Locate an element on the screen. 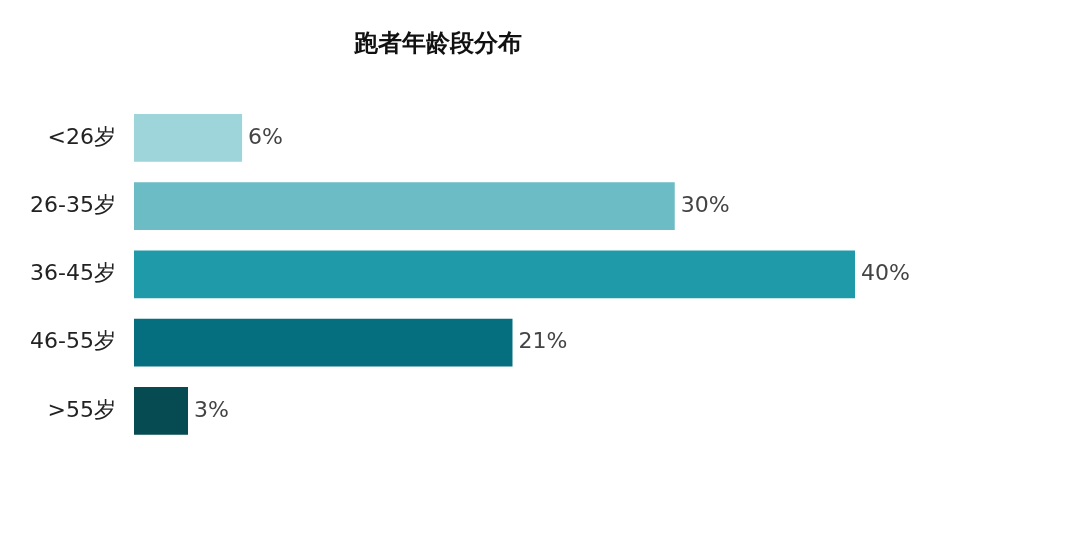 The width and height of the screenshot is (1080, 540). y-tick-label: >55岁 is located at coordinates (81, 409).